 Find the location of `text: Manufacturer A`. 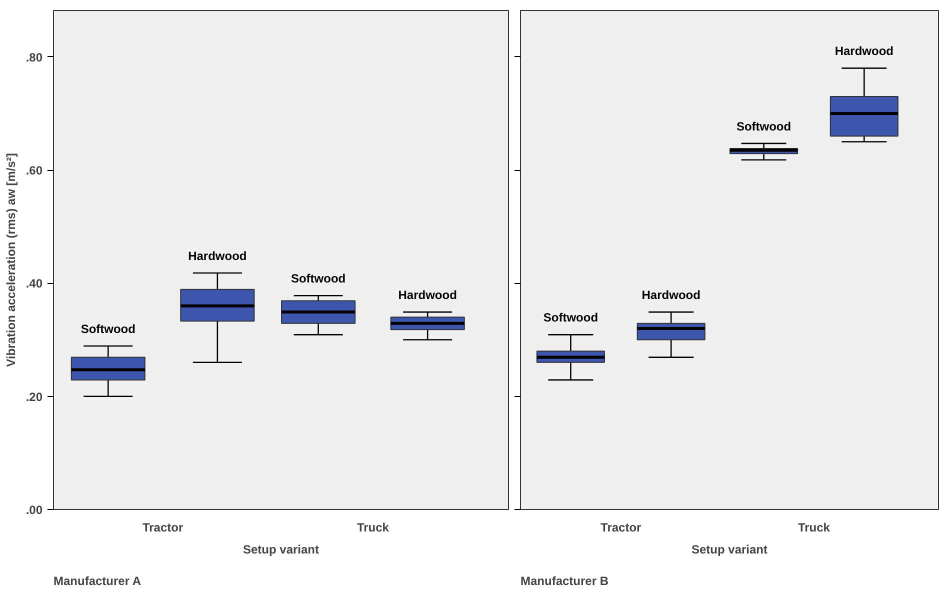

text: Manufacturer A is located at coordinates (98, 581).